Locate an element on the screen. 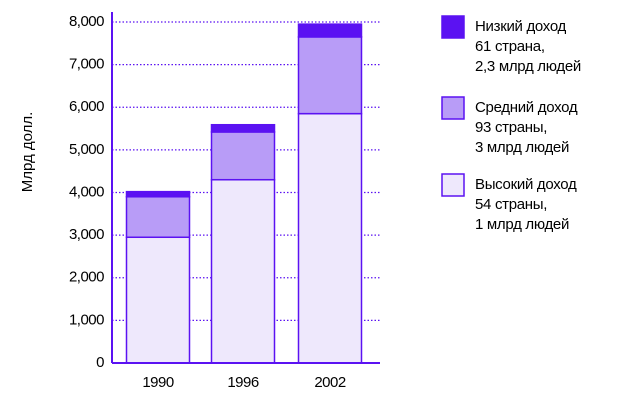 Image resolution: width=619 pixels, height=402 pixels. legend-text-middle: 93 страны, is located at coordinates (511, 127).